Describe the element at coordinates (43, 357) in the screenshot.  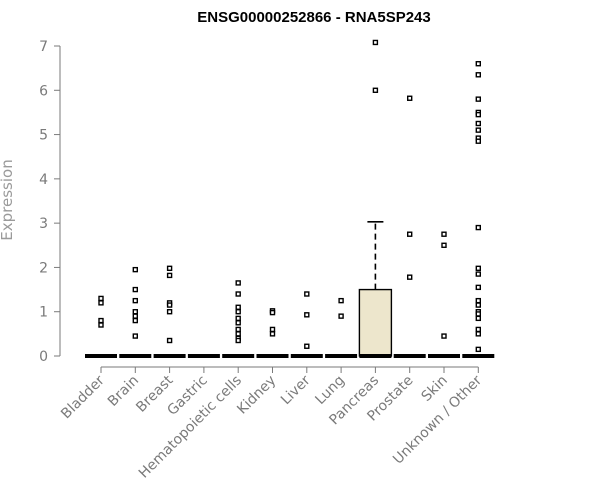
I see `y-tick-label: 0` at that location.